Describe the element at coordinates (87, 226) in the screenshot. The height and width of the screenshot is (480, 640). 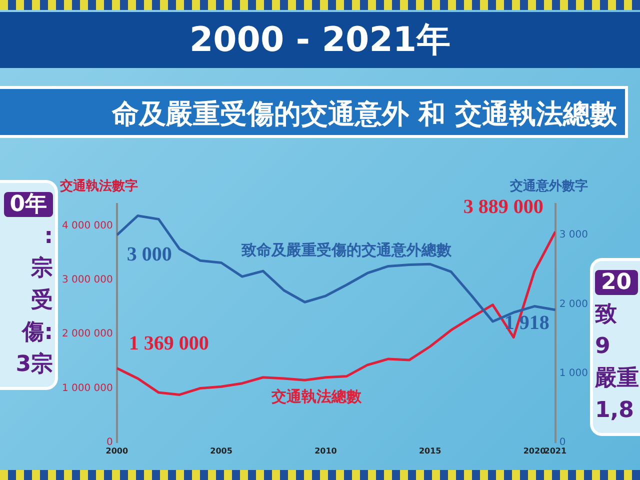
I see `y-tick-label: 4 000 000` at that location.